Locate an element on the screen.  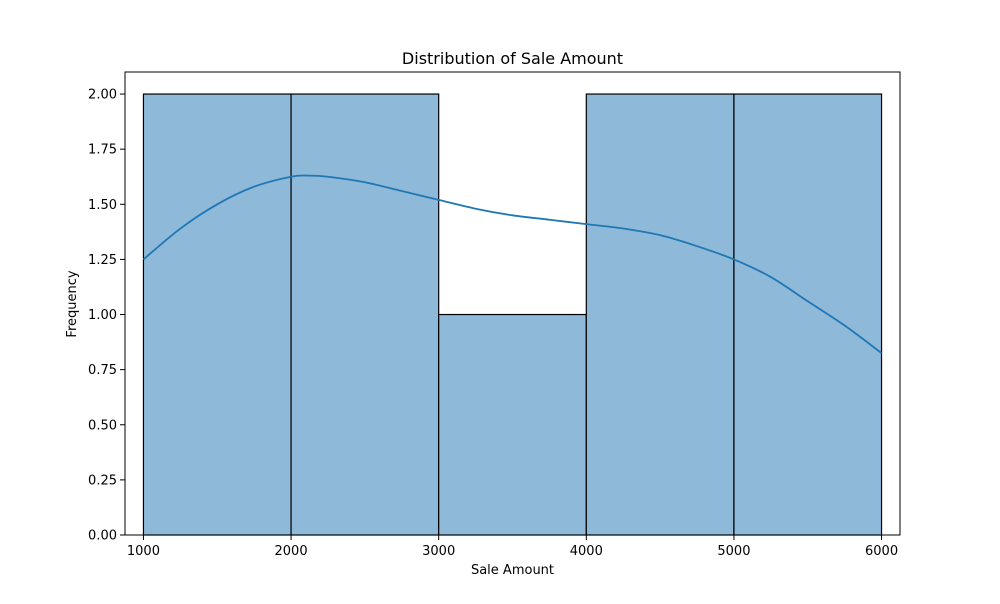
y-tick-label-8: 2.00 is located at coordinates (102, 95).